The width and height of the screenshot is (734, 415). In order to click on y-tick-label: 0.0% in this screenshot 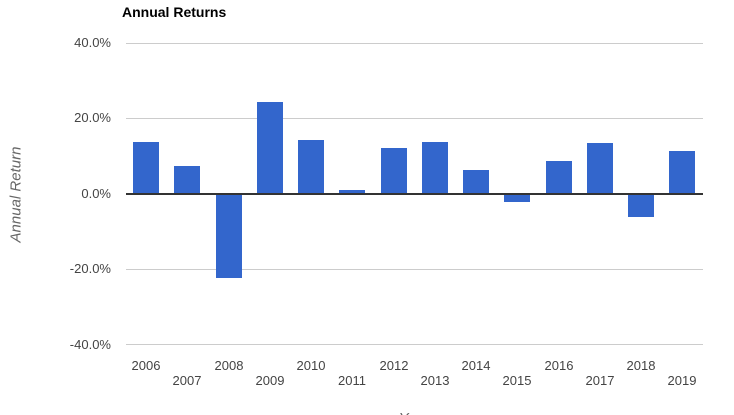, I will do `click(96, 193)`.